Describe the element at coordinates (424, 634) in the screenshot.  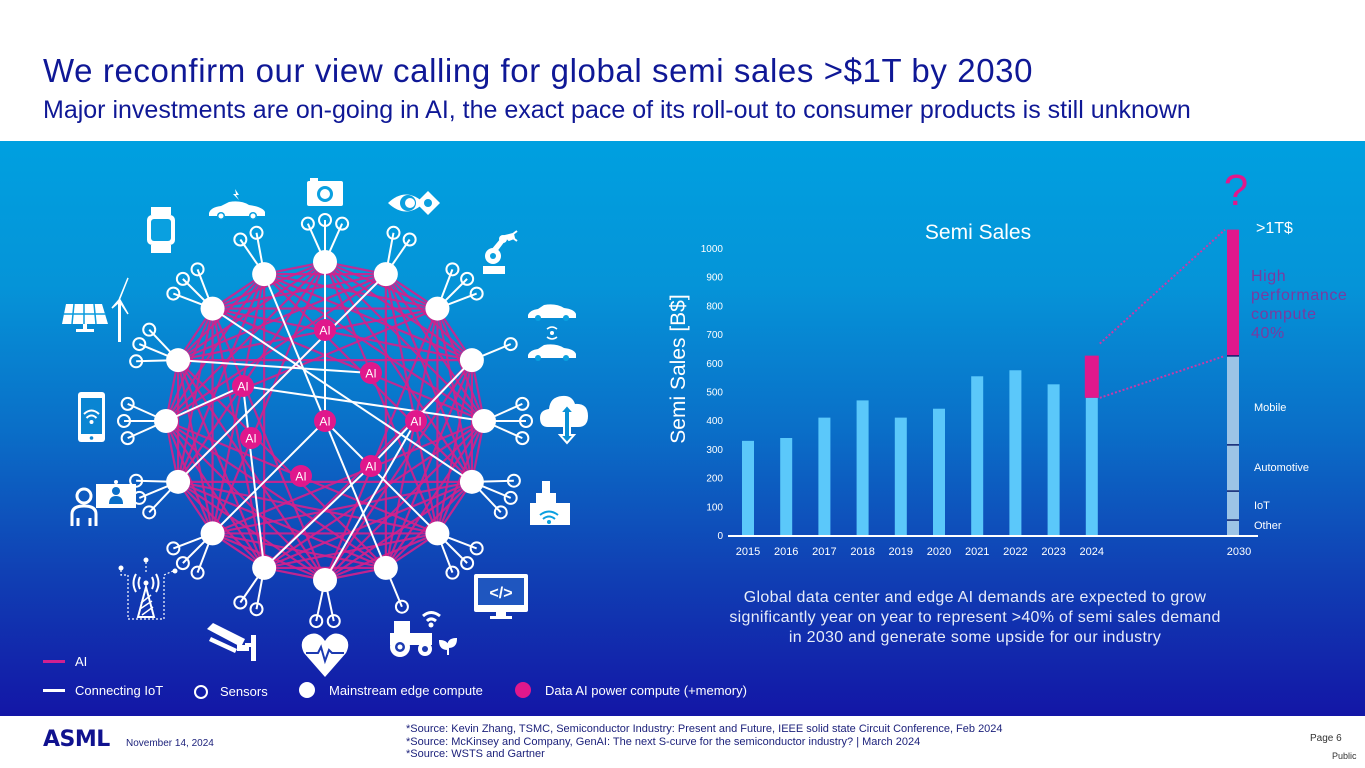
I see `smart-farming-icon` at that location.